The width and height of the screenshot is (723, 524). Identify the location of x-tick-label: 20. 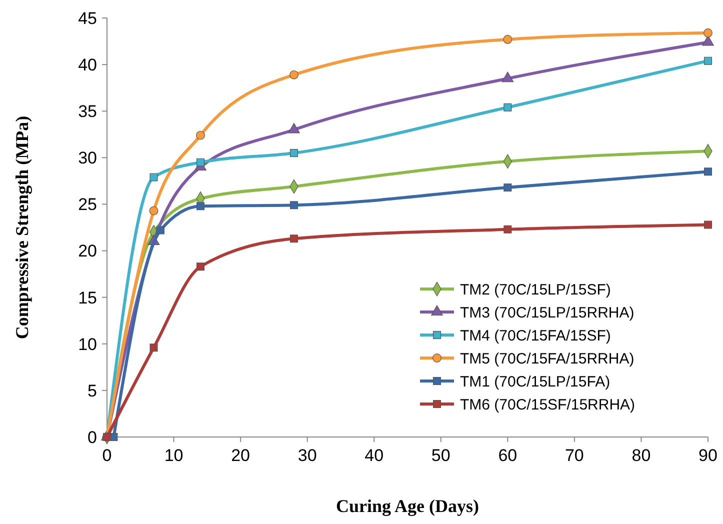
(240, 455).